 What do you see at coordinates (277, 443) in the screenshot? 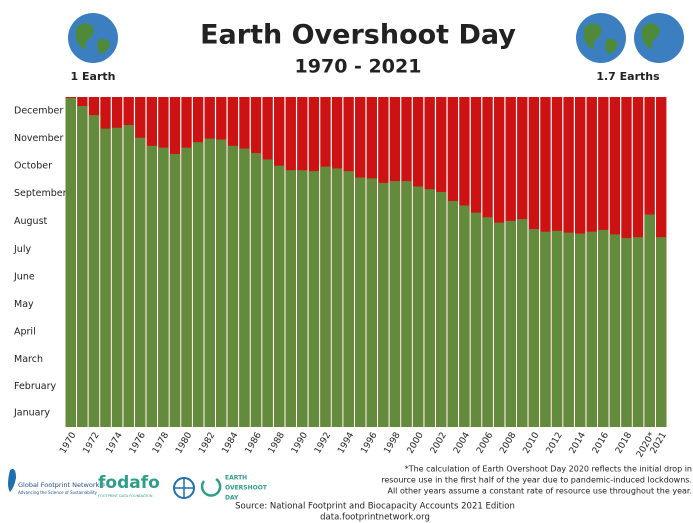
I see `x-tick-label: 1988` at bounding box center [277, 443].